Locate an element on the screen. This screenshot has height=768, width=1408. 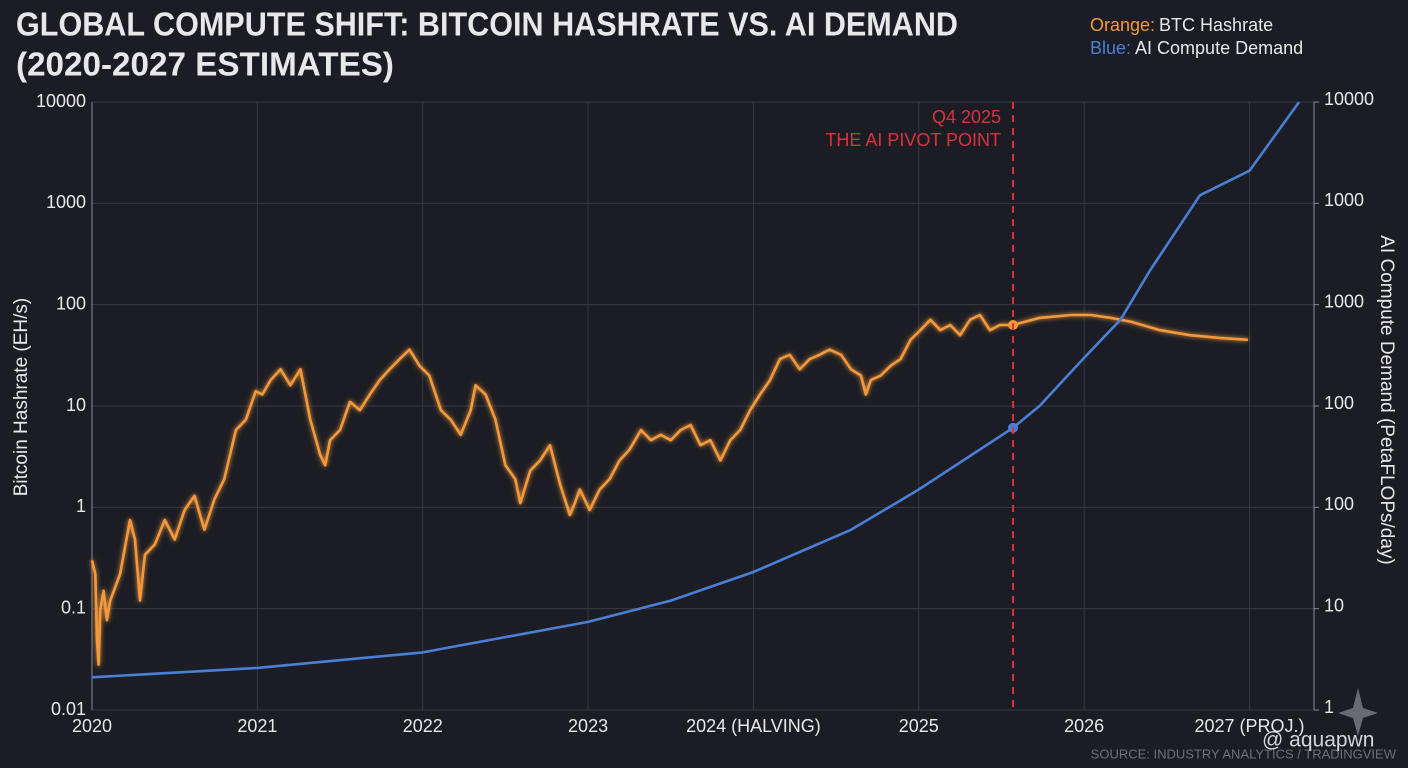
legend-entry: Orange: BTC Hashrate is located at coordinates (1181, 25).